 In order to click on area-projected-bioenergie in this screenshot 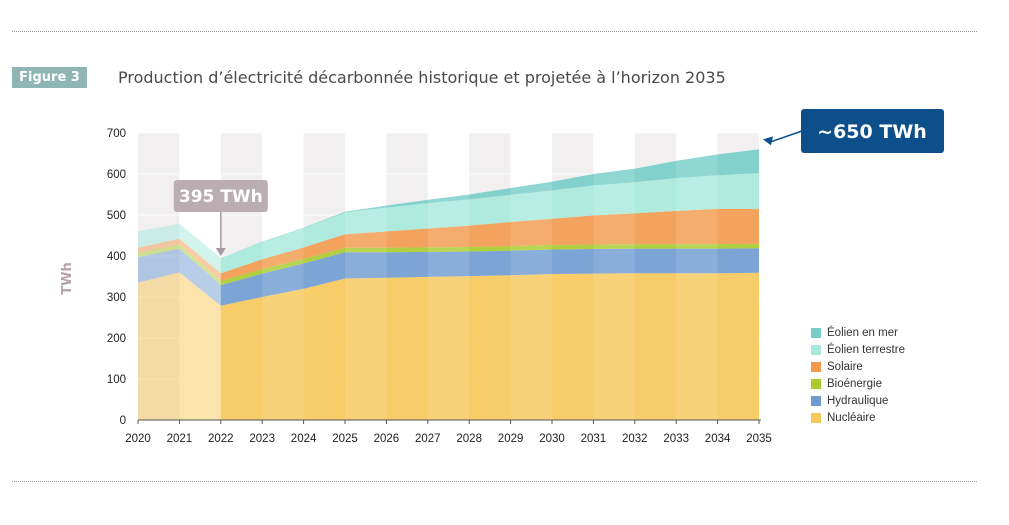, I will do `click(490, 264)`.